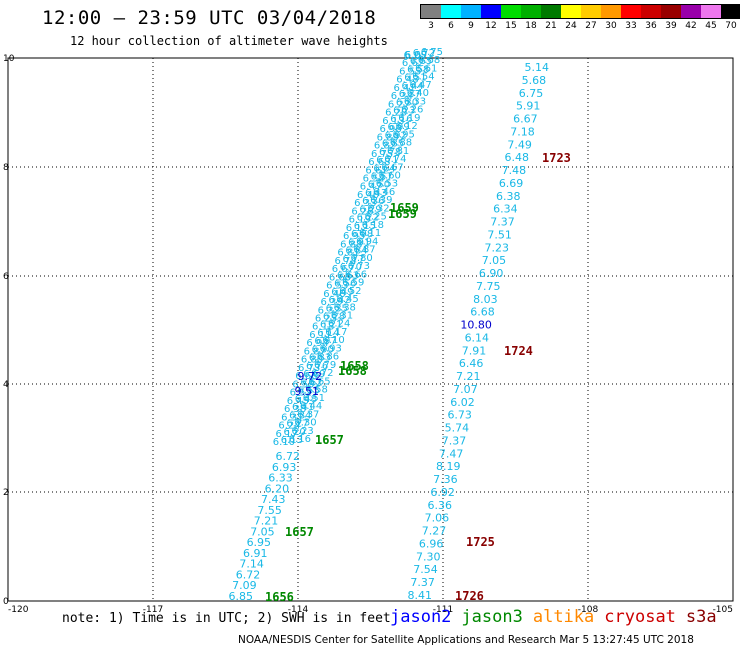 Image resolution: width=740 pixels, height=650 pixels. Describe the element at coordinates (362, 234) in the screenshot. I see `swh-value-dense: 6.98` at that location.